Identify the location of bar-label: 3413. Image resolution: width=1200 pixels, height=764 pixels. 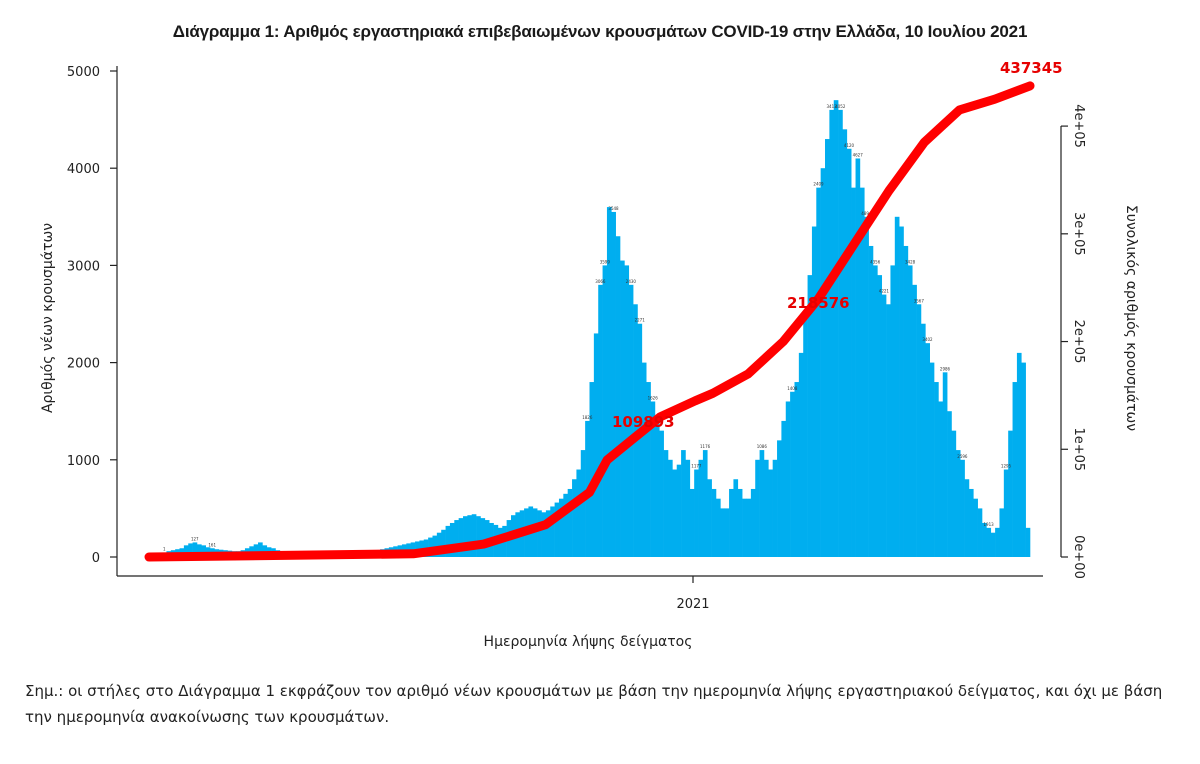
(832, 106).